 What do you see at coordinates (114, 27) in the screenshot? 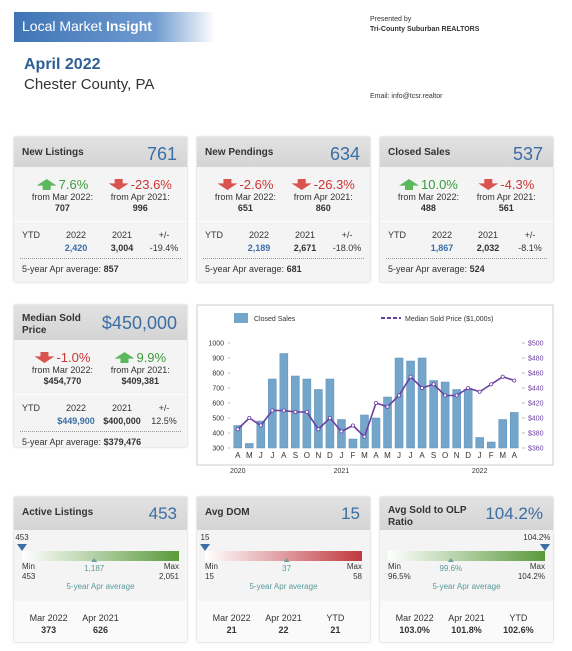
I see `title-bar` at bounding box center [114, 27].